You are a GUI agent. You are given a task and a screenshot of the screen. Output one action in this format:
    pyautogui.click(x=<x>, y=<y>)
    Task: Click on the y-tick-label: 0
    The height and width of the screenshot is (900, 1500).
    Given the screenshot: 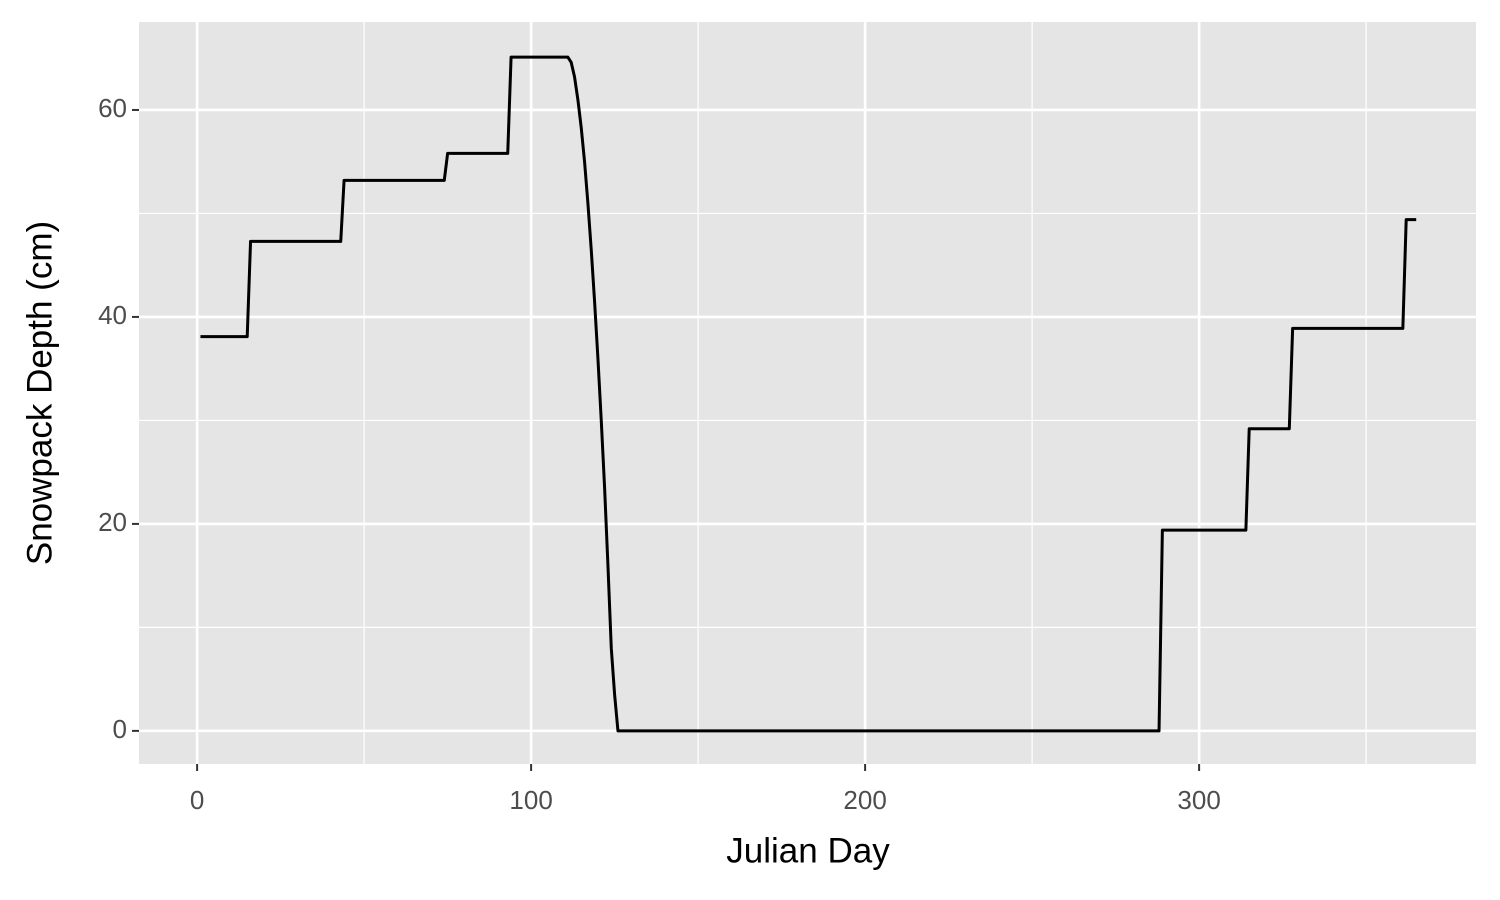 What is the action you would take?
    pyautogui.click(x=120, y=729)
    